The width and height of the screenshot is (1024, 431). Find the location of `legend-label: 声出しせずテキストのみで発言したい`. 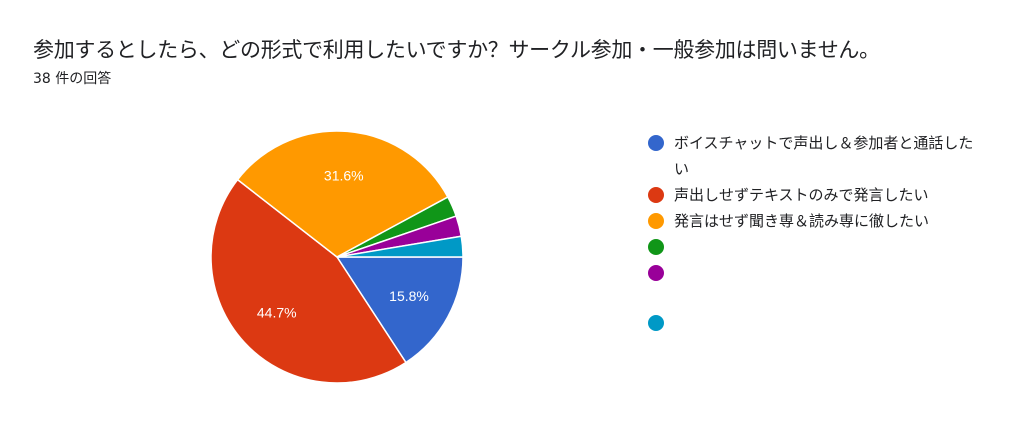

legend-label: 声出しせずテキストのみで発言したい is located at coordinates (801, 195).